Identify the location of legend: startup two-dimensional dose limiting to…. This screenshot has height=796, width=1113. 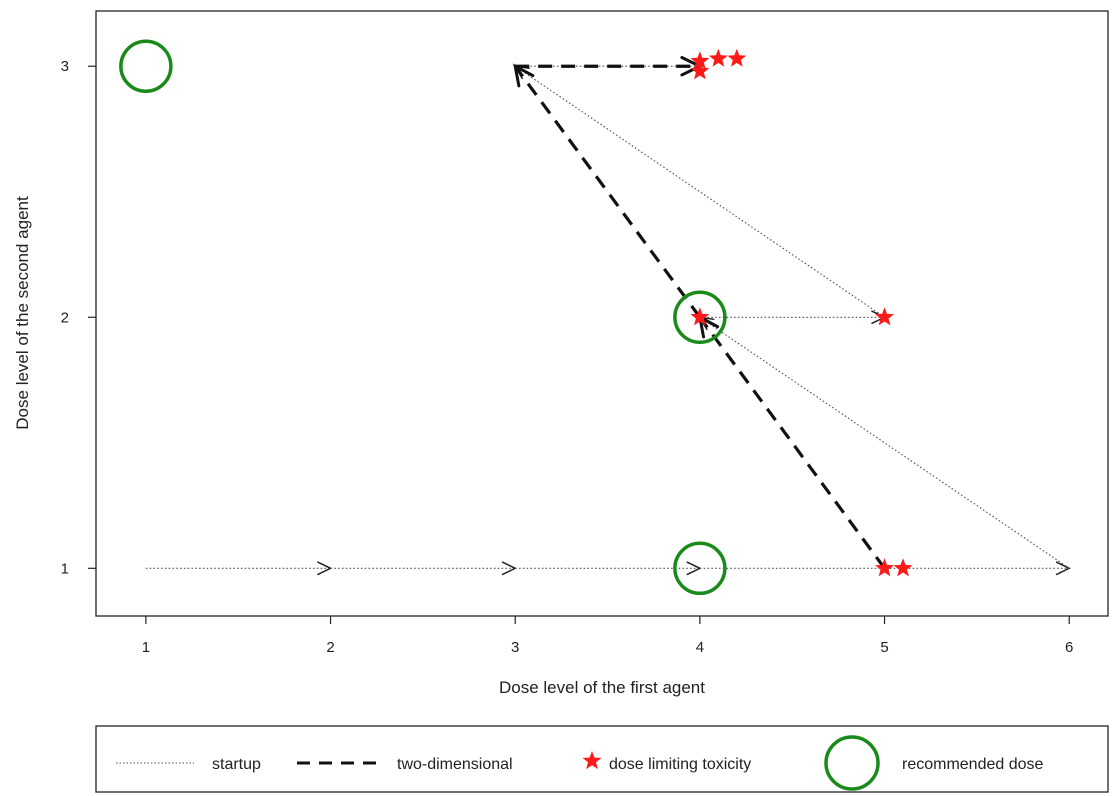
(602, 759).